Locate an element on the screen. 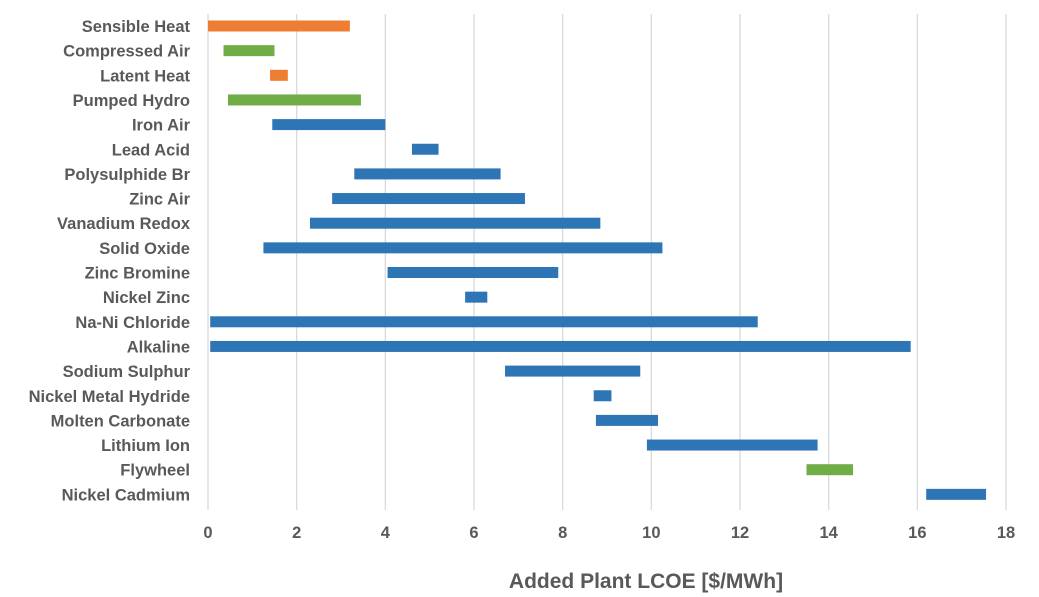  bar-zinc-bromine is located at coordinates (473, 272).